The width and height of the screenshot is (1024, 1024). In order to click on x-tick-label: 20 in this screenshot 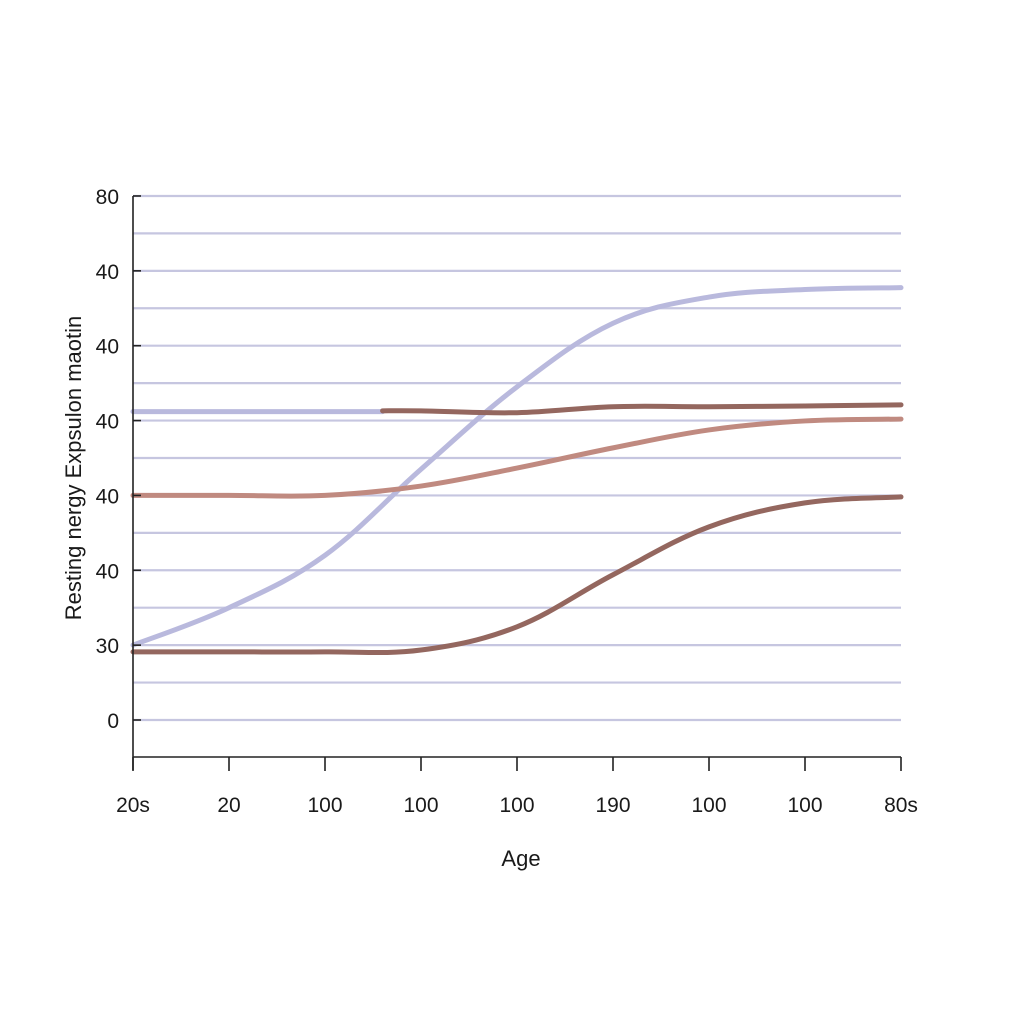, I will do `click(228, 805)`.